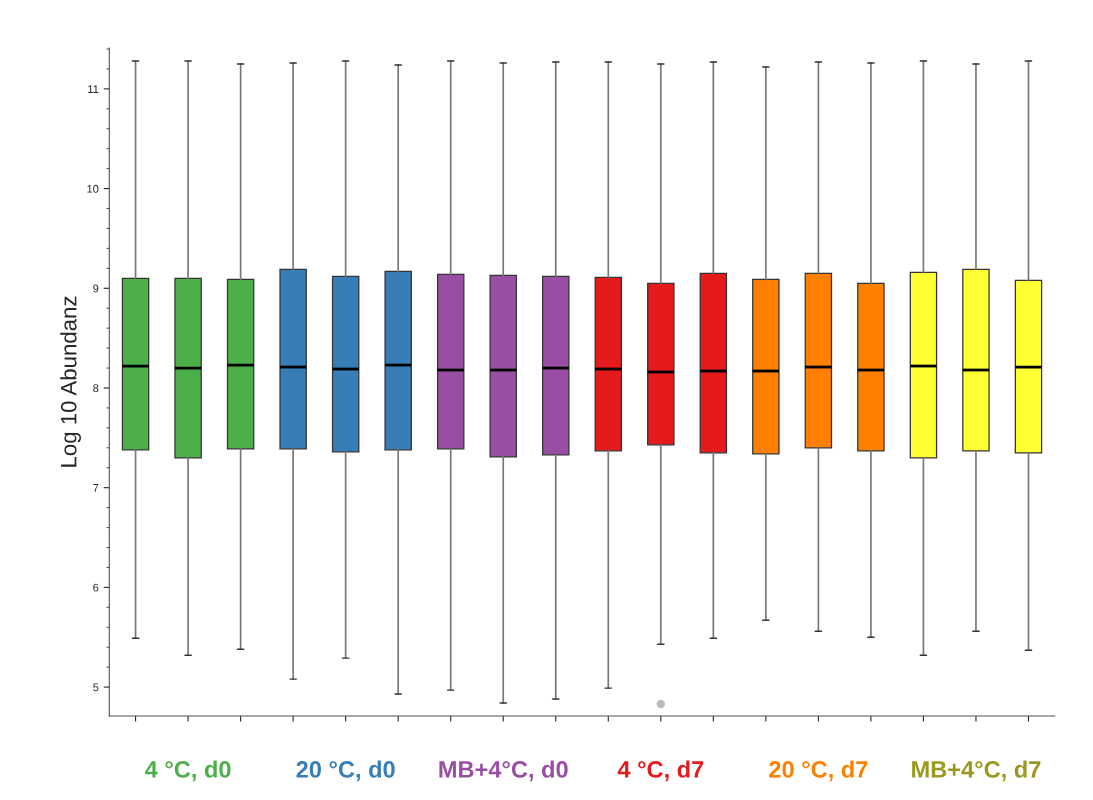 The image size is (1093, 800). What do you see at coordinates (93, 188) in the screenshot?
I see `y-tick-label: 10` at bounding box center [93, 188].